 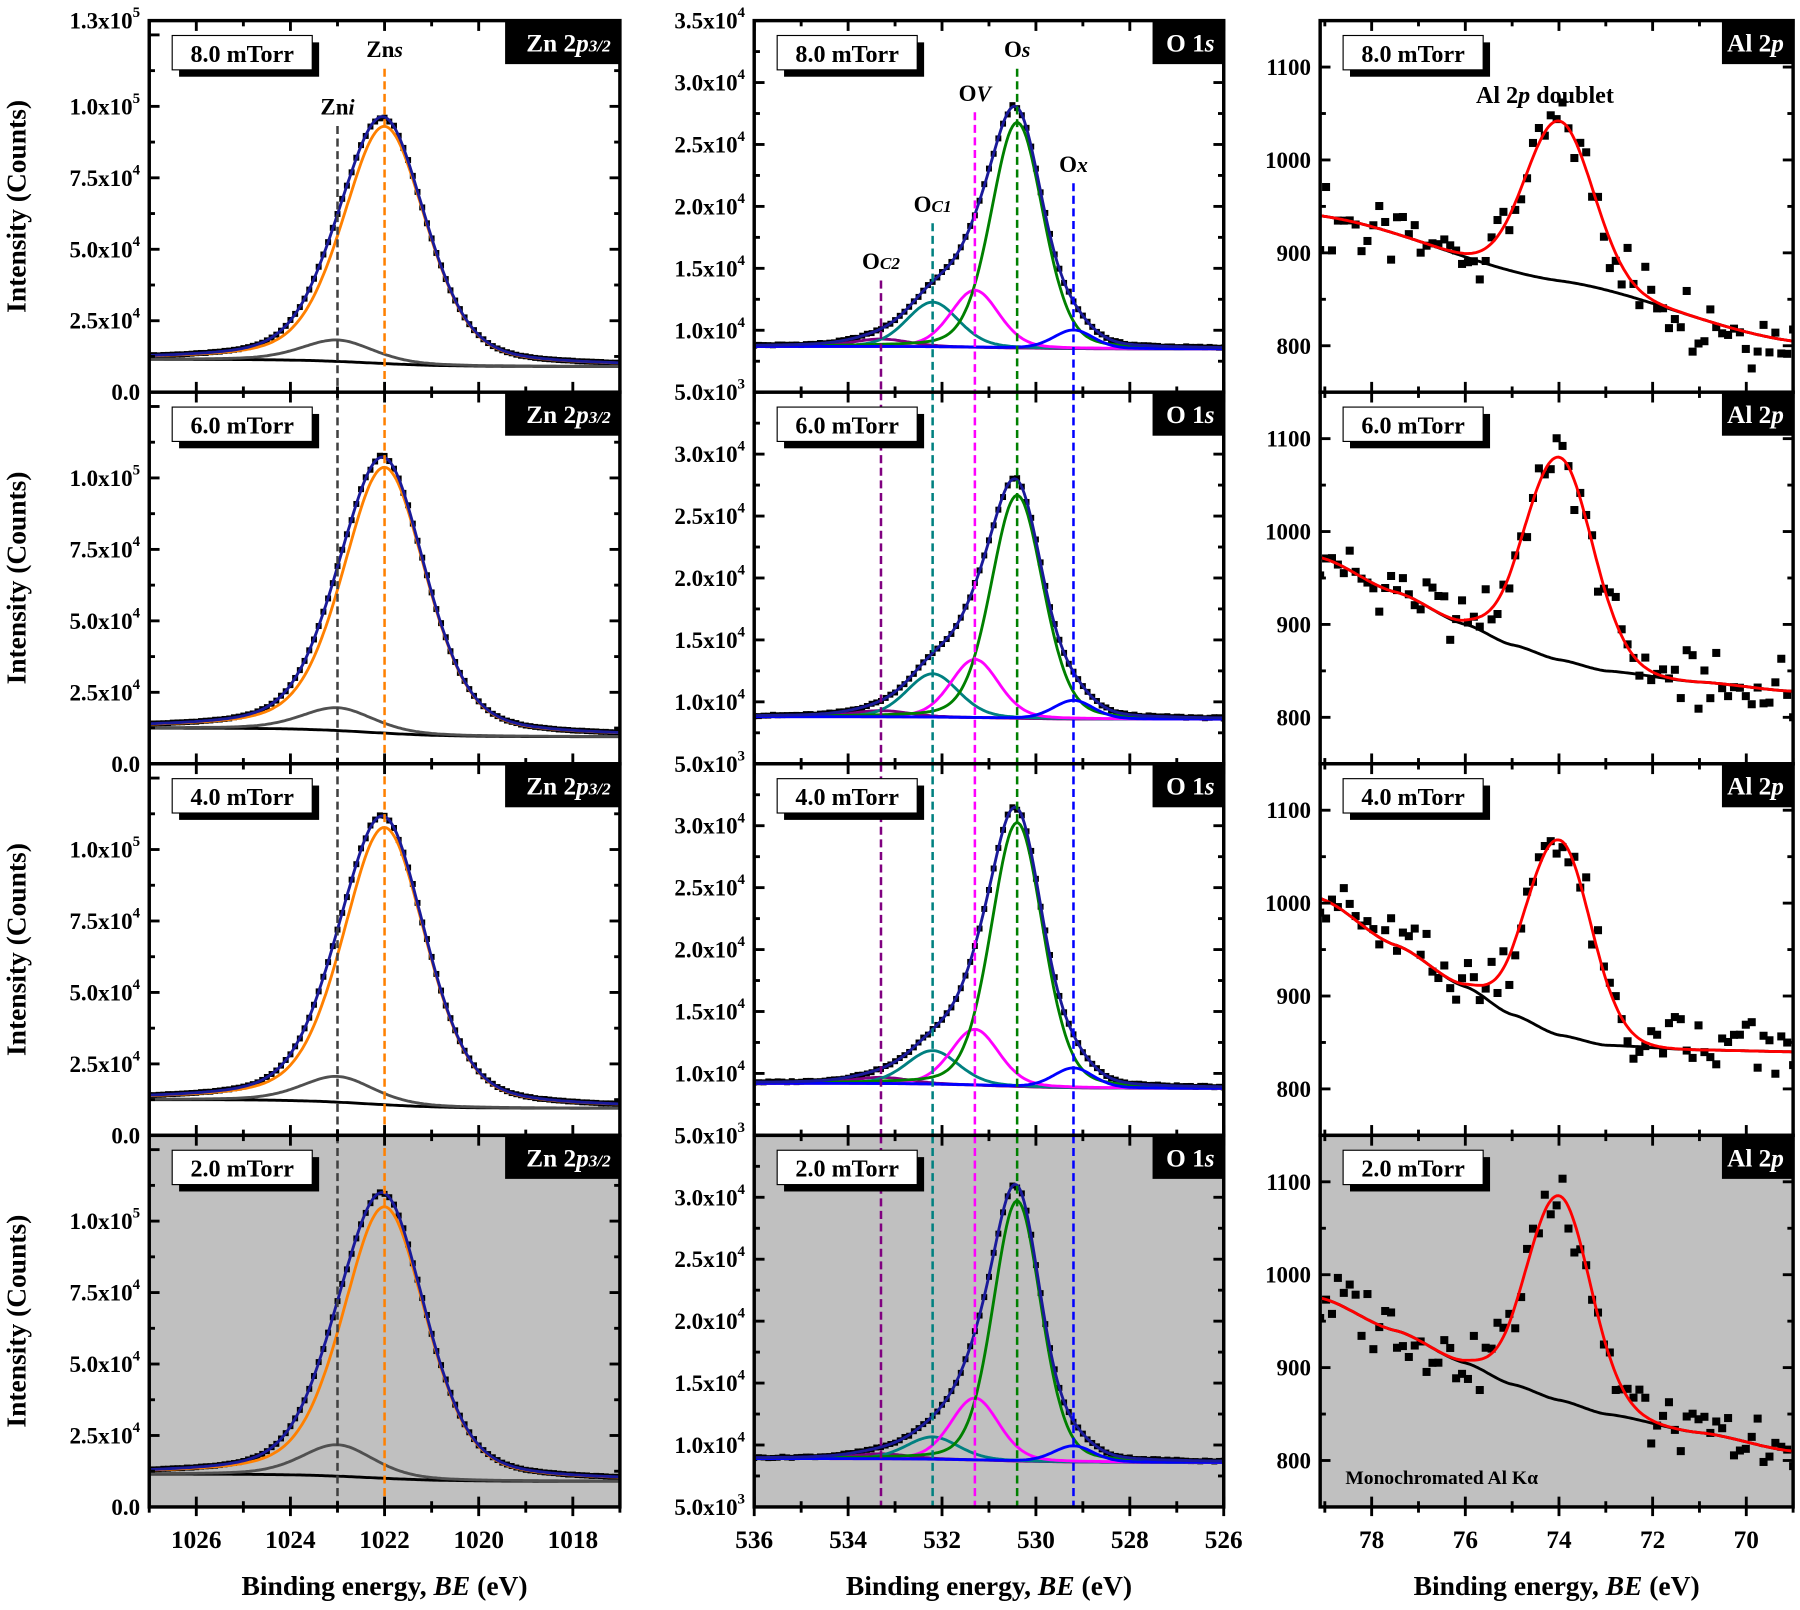 What do you see at coordinates (334, 107) in the screenshot?
I see `peak-label-main: Zn` at bounding box center [334, 107].